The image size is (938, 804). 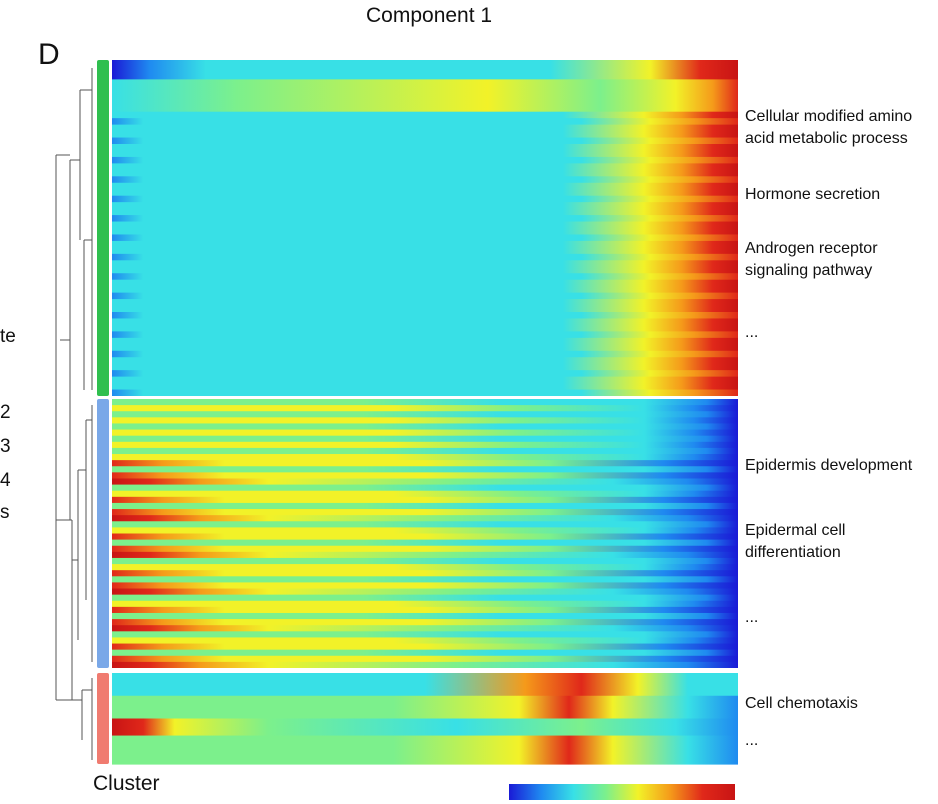 I want to click on go-term-label: Epidermis development, so click(x=829, y=465).